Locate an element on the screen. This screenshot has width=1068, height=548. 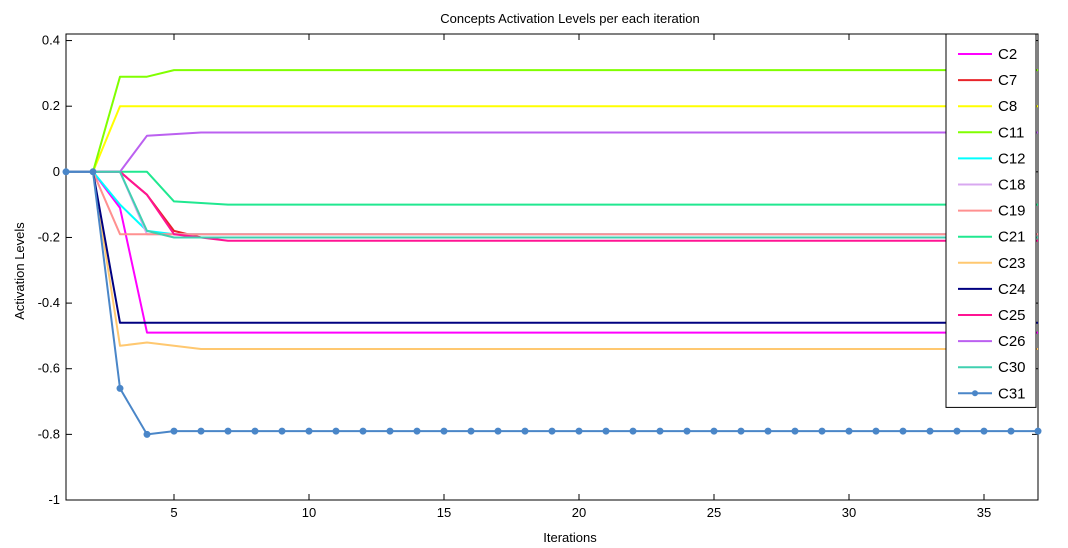
legend-label-c7: C7 is located at coordinates (1007, 80).